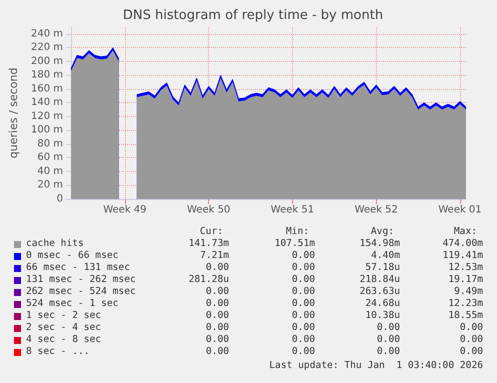  I want to click on y-tick-label: 180 m, so click(46, 75).